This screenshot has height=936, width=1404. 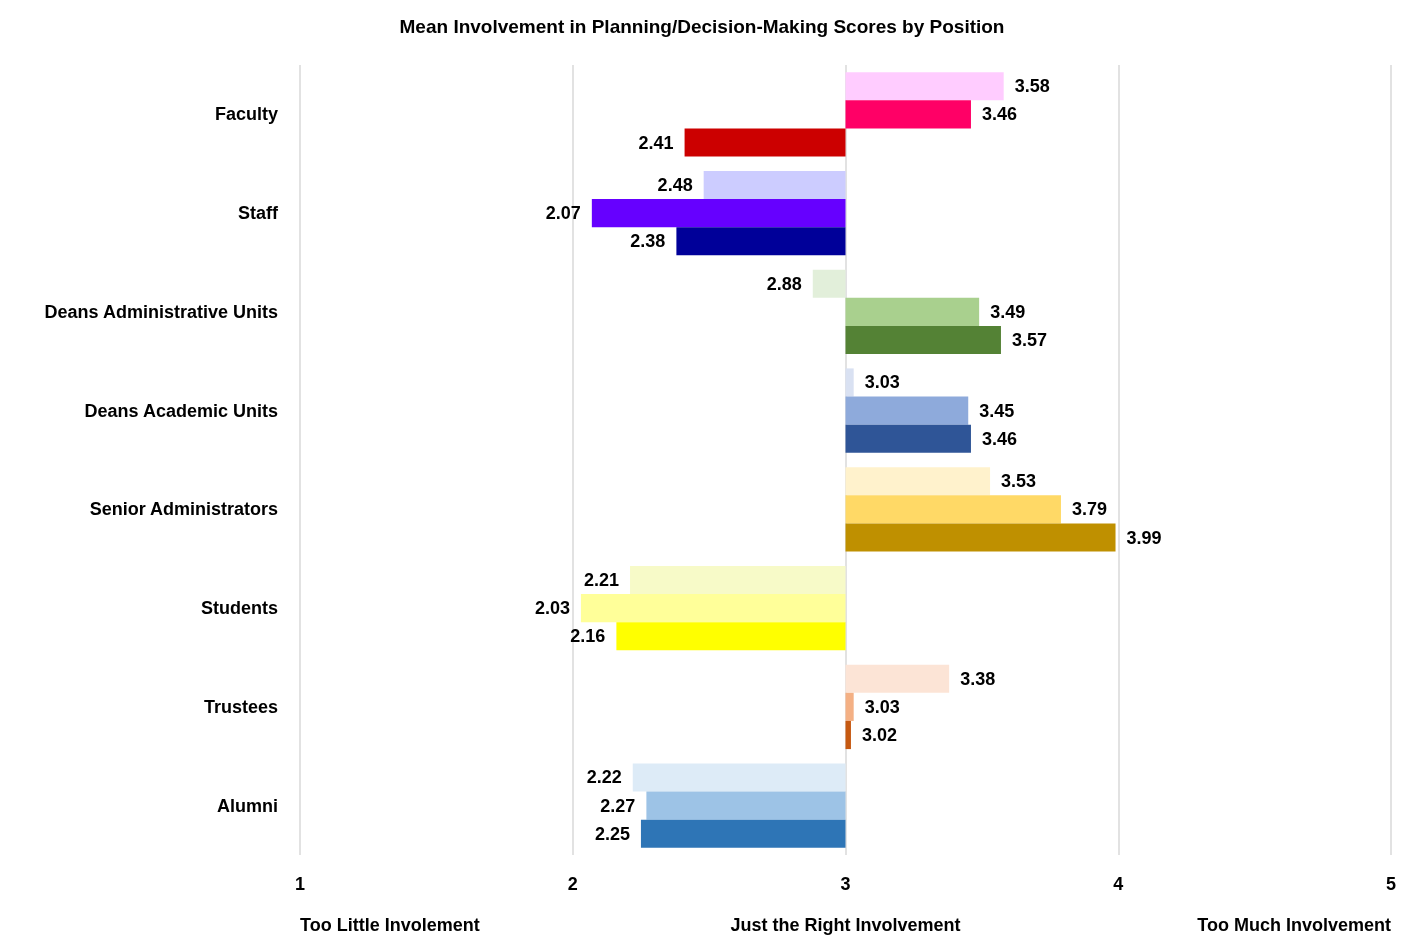 What do you see at coordinates (784, 283) in the screenshot?
I see `data-label: 2.88` at bounding box center [784, 283].